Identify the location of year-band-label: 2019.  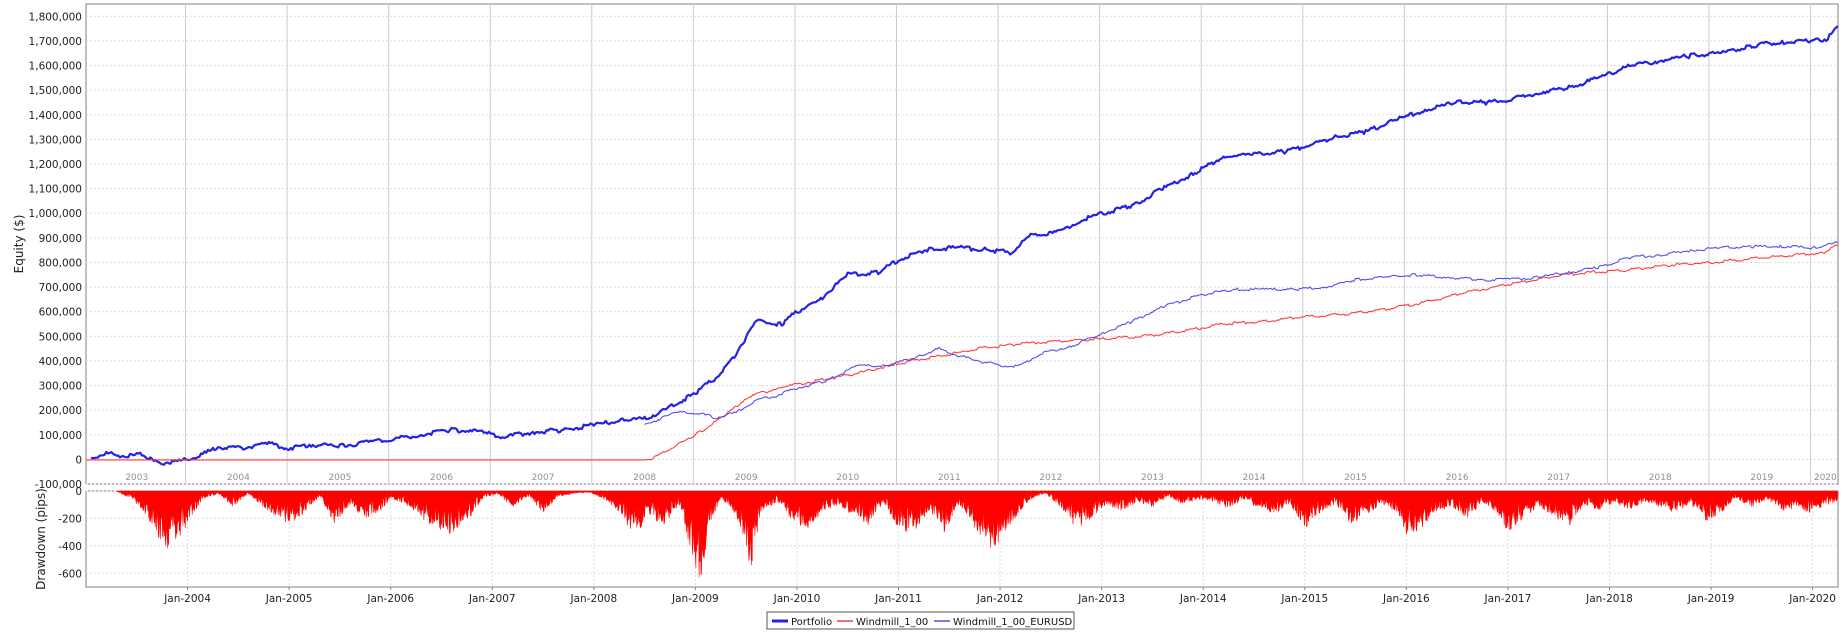
(1761, 478).